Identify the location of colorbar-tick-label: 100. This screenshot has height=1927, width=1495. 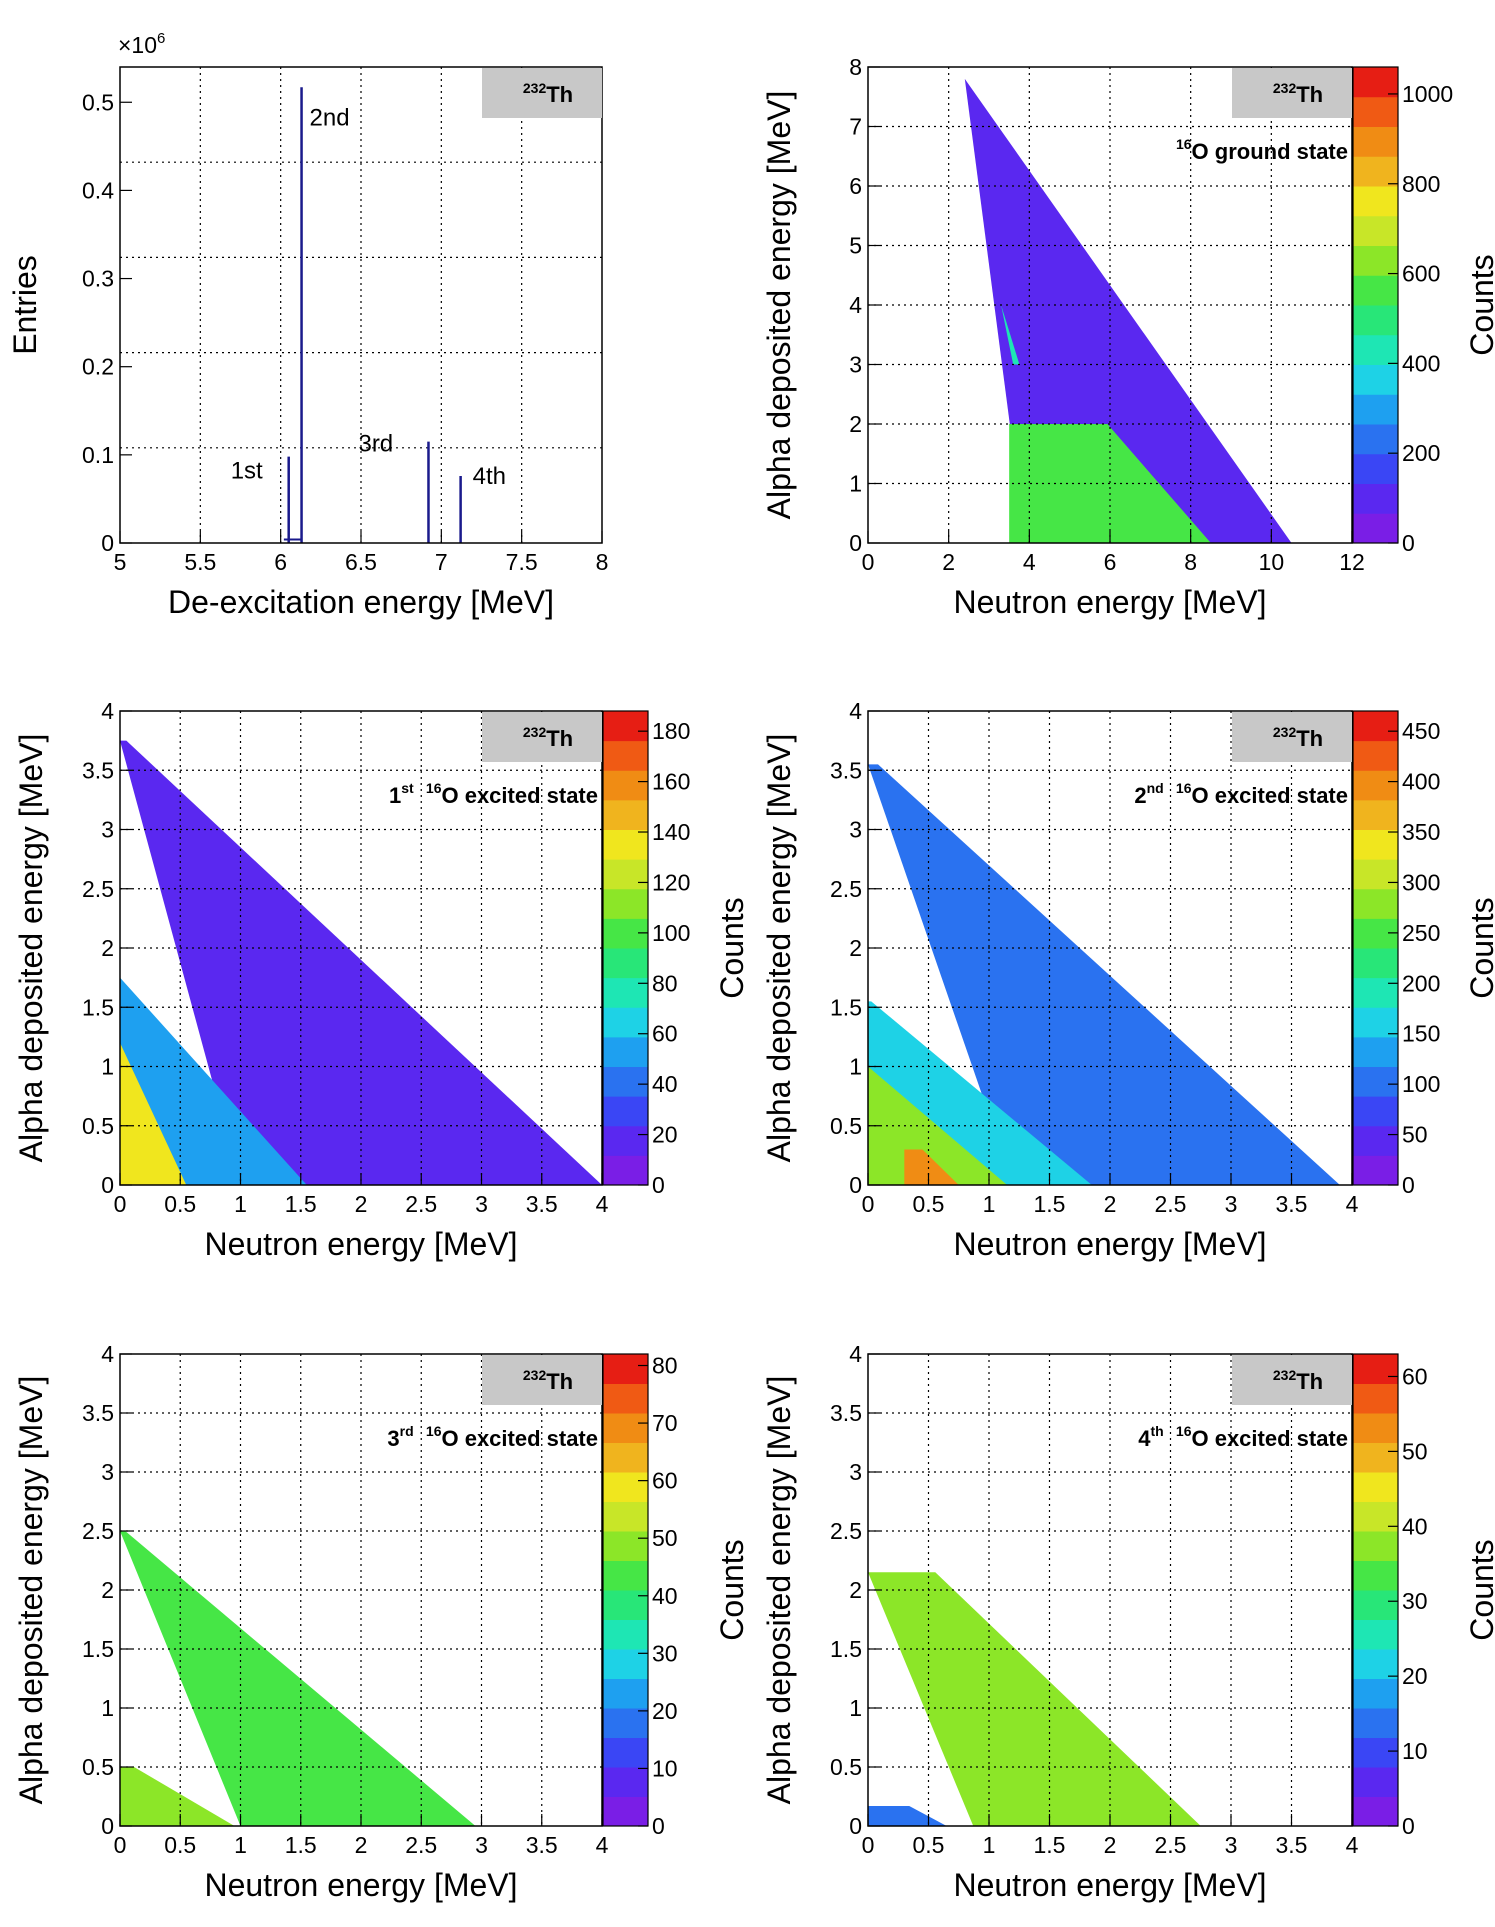
(671, 933).